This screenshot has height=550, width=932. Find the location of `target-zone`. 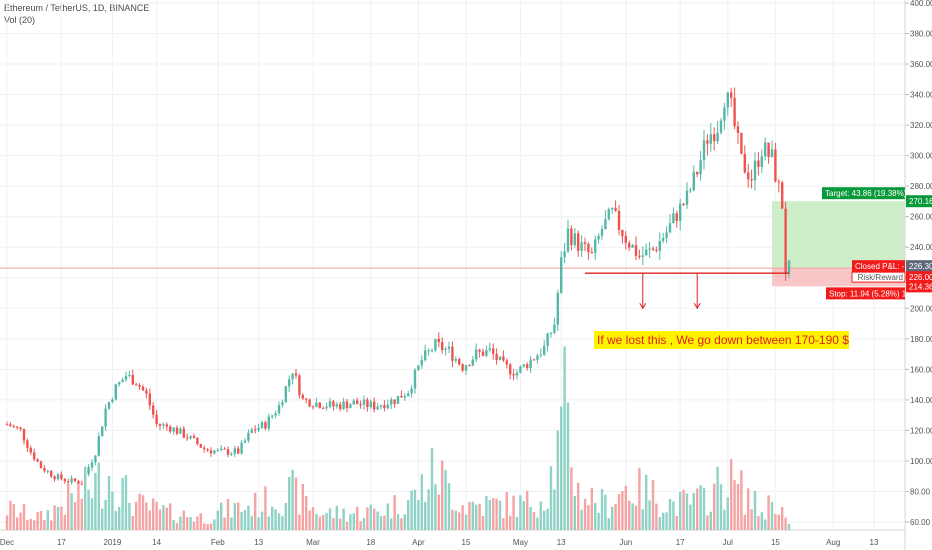

target-zone is located at coordinates (838, 235).